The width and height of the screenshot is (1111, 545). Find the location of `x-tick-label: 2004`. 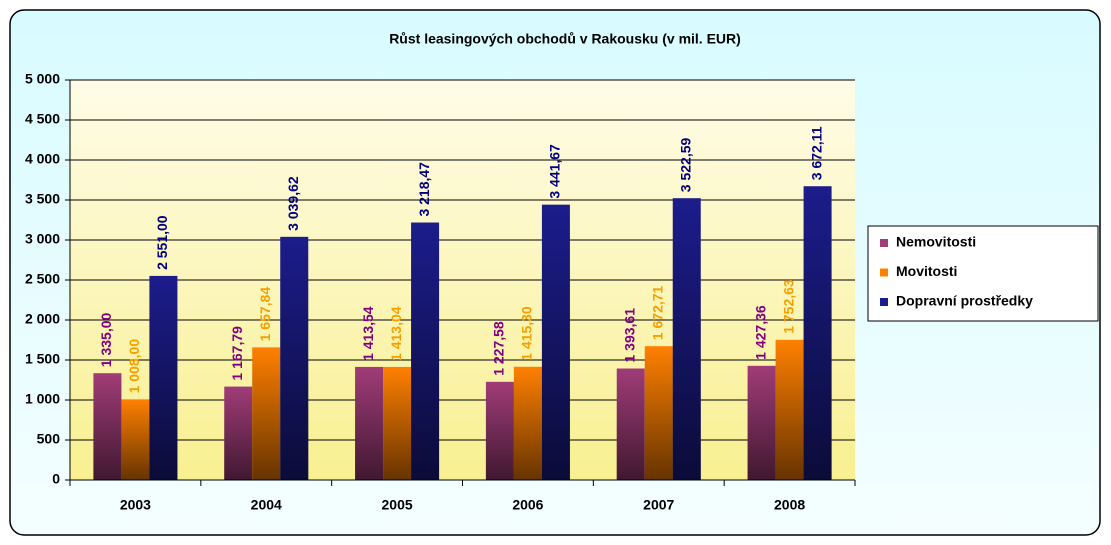

x-tick-label: 2004 is located at coordinates (266, 505).